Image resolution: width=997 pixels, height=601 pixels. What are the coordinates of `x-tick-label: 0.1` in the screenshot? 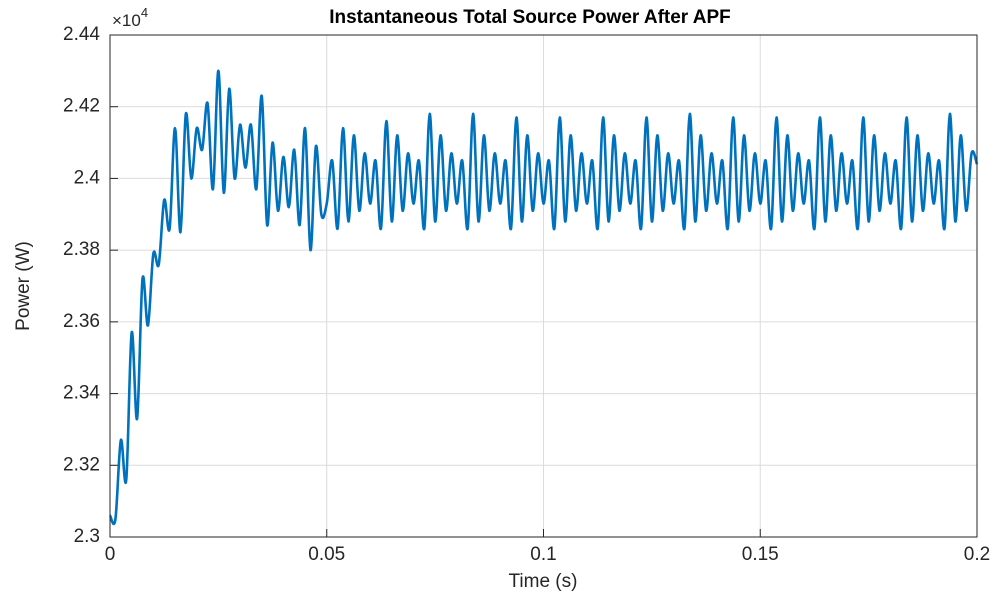 It's located at (543, 554).